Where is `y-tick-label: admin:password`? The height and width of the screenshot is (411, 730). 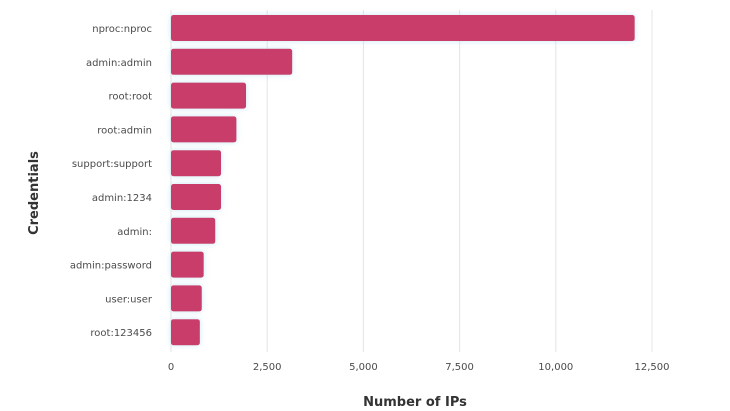
y-tick-label: admin:password is located at coordinates (111, 266).